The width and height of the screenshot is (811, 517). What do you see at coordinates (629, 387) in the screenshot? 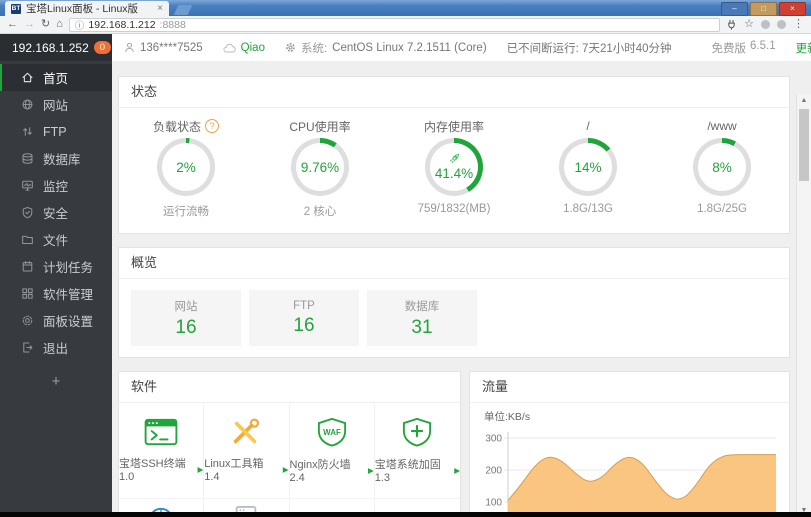
I see `traffic-card-title: 流量` at bounding box center [629, 387].